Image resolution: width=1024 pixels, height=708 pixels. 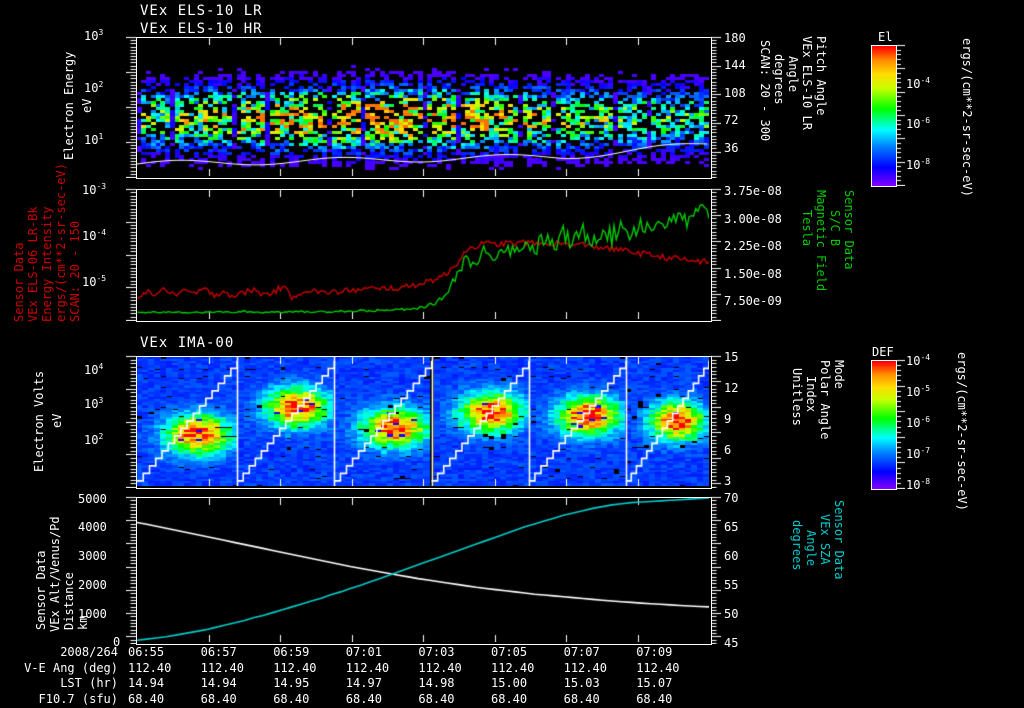 What do you see at coordinates (735, 93) in the screenshot?
I see `panel1-rtick-108: 108` at bounding box center [735, 93].